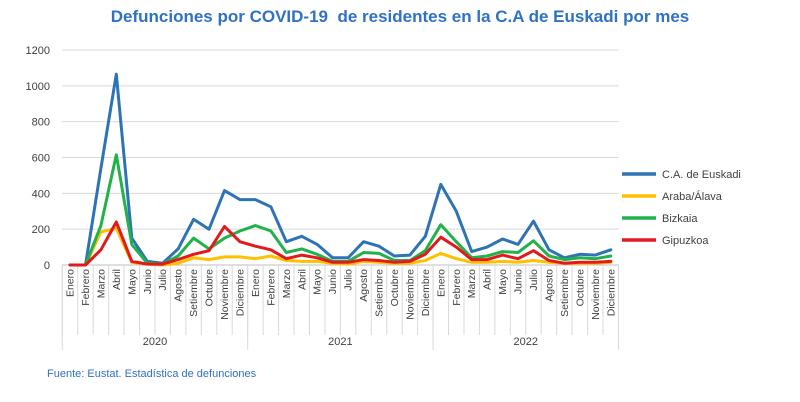  What do you see at coordinates (685, 241) in the screenshot?
I see `legend-label: Gipuzkoa` at bounding box center [685, 241].